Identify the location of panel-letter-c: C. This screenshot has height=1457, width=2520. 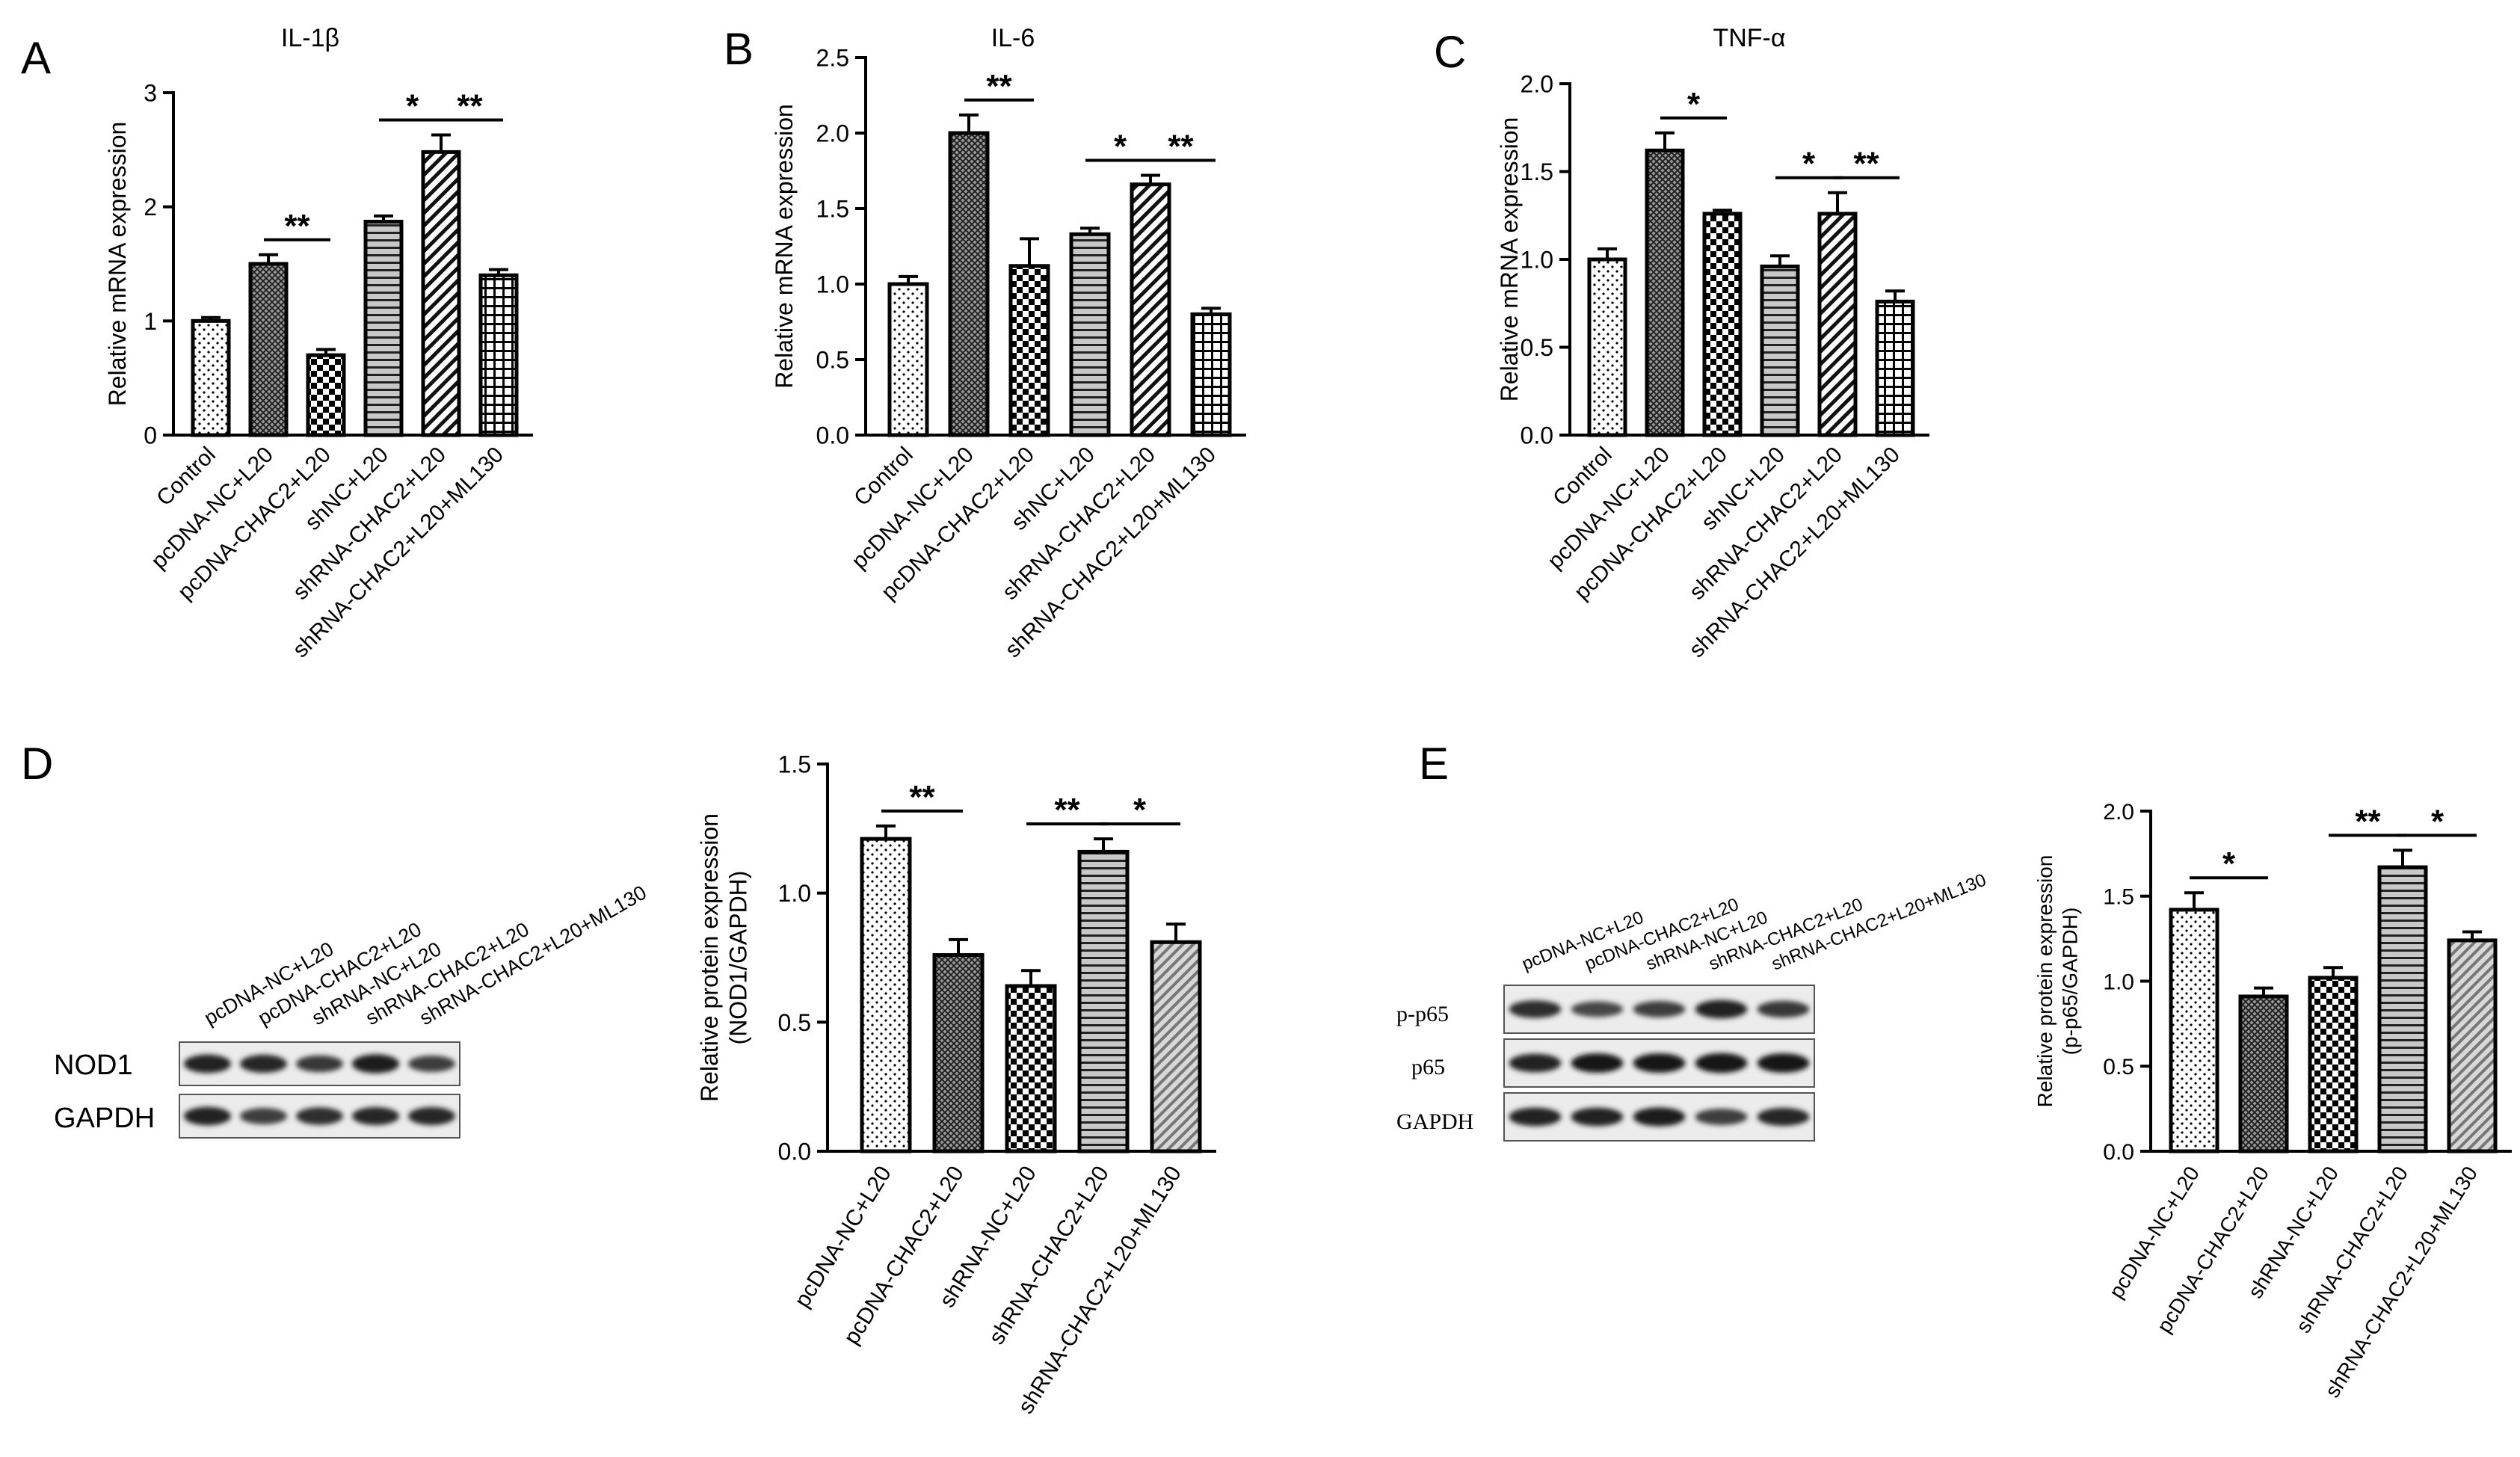
(1450, 52).